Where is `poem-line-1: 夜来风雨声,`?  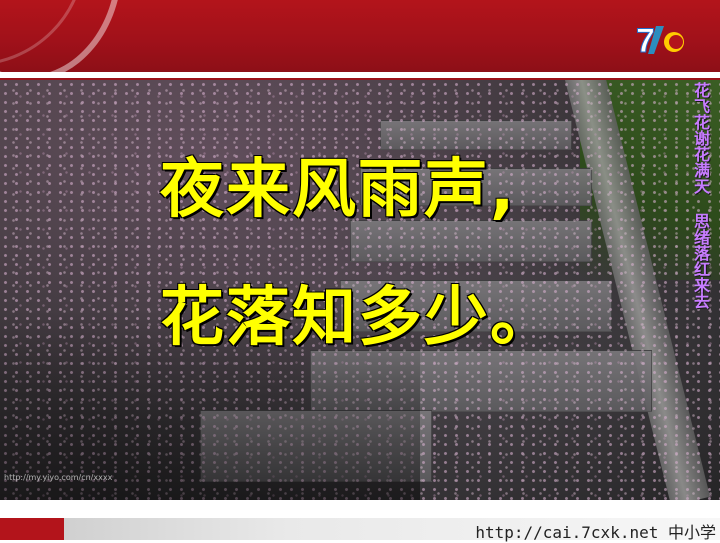
poem-line-1: 夜来风雨声, is located at coordinates (338, 190).